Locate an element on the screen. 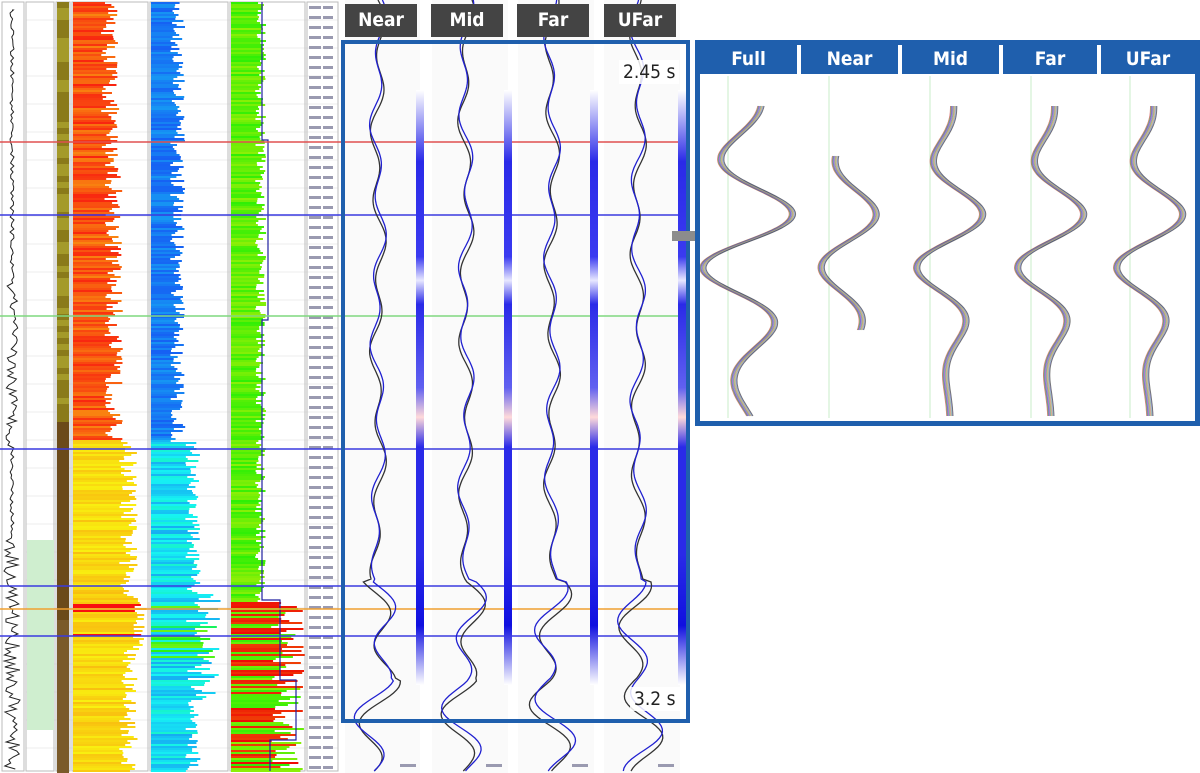  tab-far: Far is located at coordinates (553, 20).